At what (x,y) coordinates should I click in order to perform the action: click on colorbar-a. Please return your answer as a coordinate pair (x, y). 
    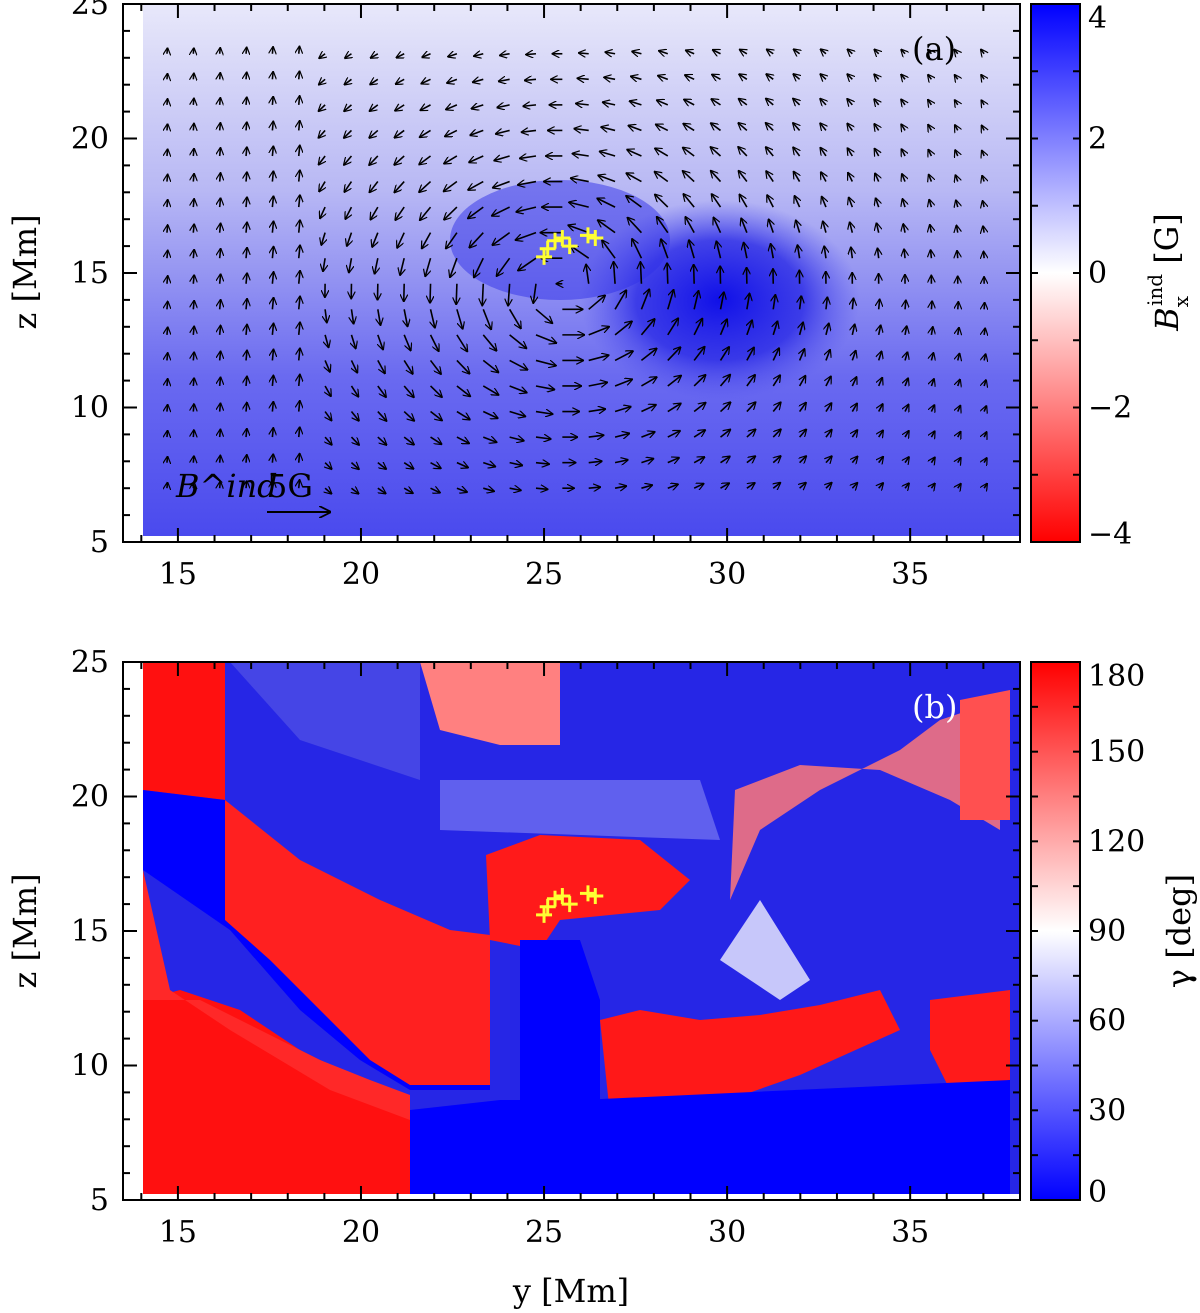
    Looking at the image, I should click on (1055, 273).